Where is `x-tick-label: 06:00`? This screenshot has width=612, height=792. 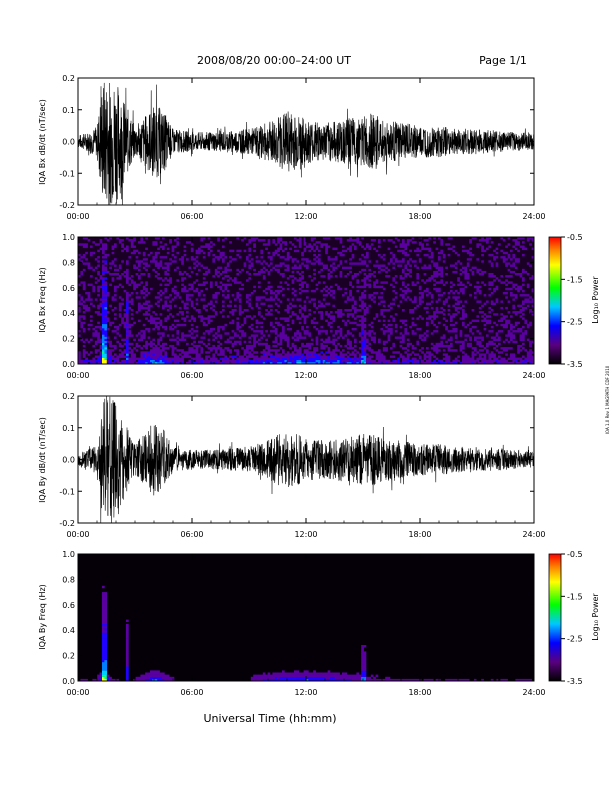
x-tick-label: 06:00 is located at coordinates (191, 216).